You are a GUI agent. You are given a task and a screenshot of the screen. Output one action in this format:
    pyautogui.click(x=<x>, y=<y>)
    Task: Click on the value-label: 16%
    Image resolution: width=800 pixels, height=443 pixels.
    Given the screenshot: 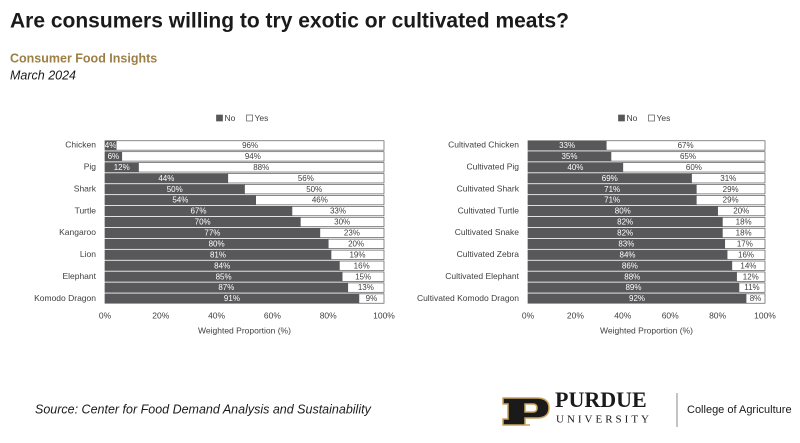 What is the action you would take?
    pyautogui.click(x=362, y=265)
    